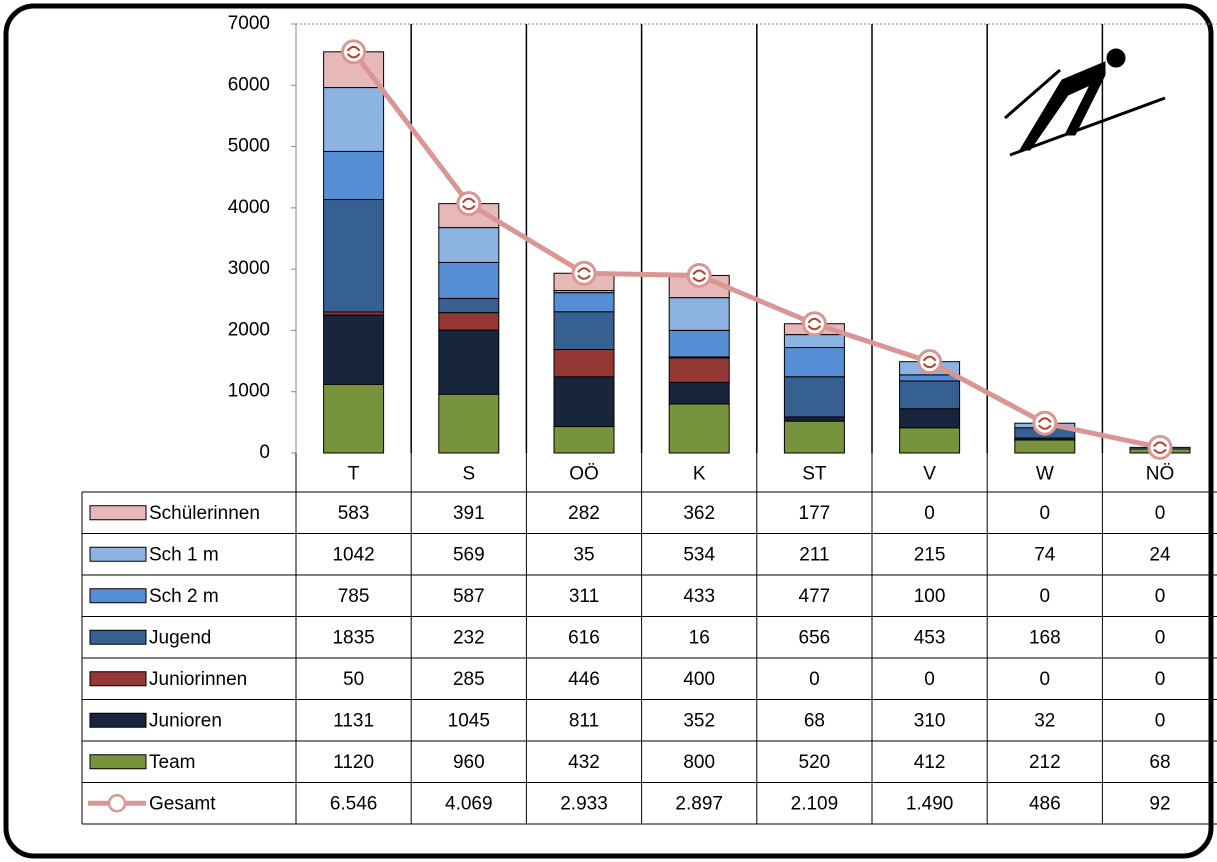 The image size is (1217, 862). What do you see at coordinates (584, 596) in the screenshot?
I see `table-cell: 311` at bounding box center [584, 596].